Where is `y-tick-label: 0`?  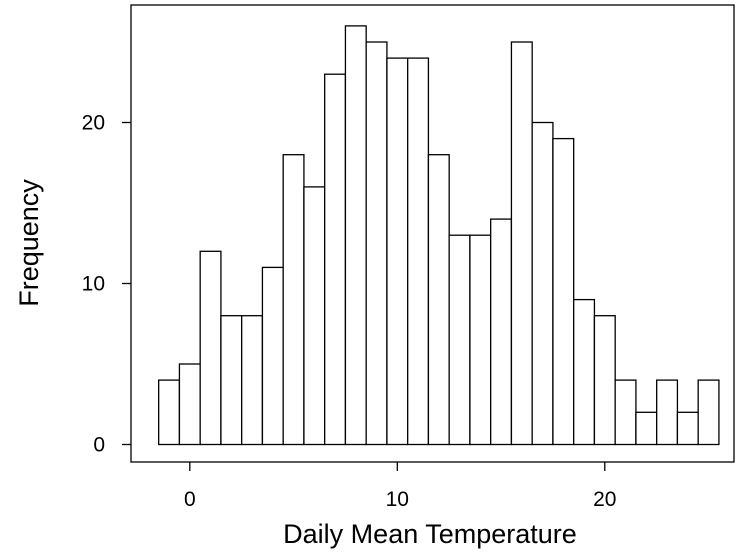 y-tick-label: 0 is located at coordinates (99, 445).